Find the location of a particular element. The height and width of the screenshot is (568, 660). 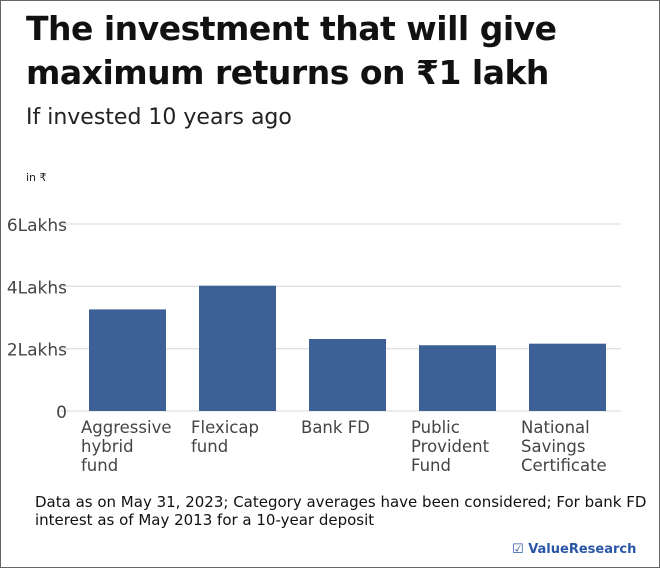

y-tick-label: 6Lakhs is located at coordinates (37, 226).